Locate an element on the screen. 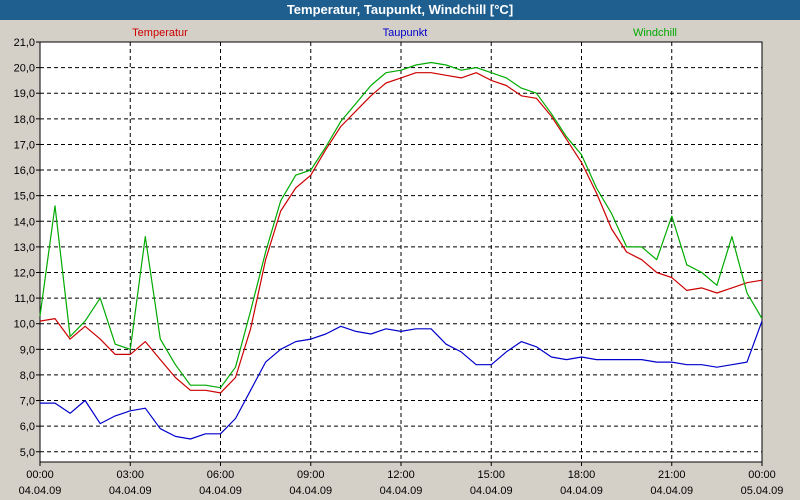 This screenshot has height=500, width=800. x-tick-time: 15:00 is located at coordinates (491, 475).